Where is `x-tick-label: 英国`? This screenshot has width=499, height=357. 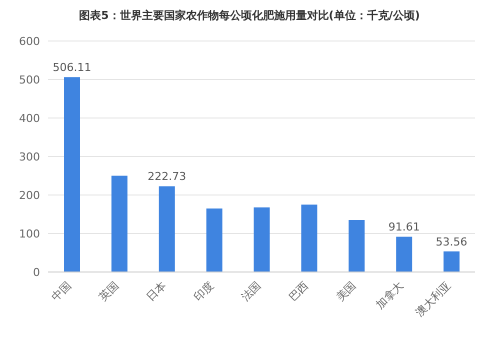 x-tick-label: 英国 is located at coordinates (109, 291).